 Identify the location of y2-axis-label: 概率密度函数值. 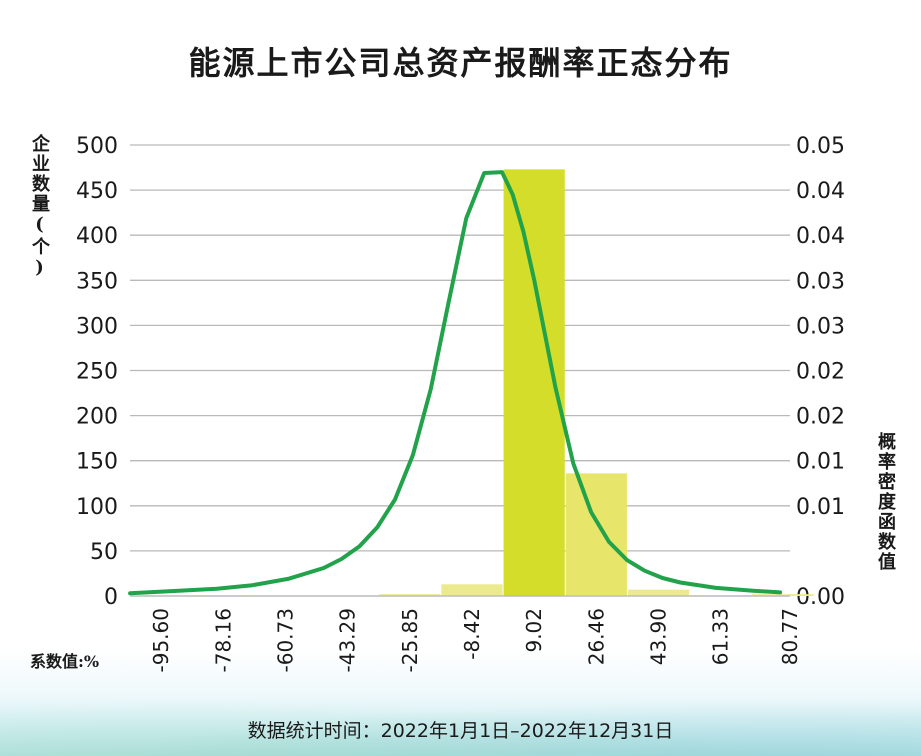
(885, 502).